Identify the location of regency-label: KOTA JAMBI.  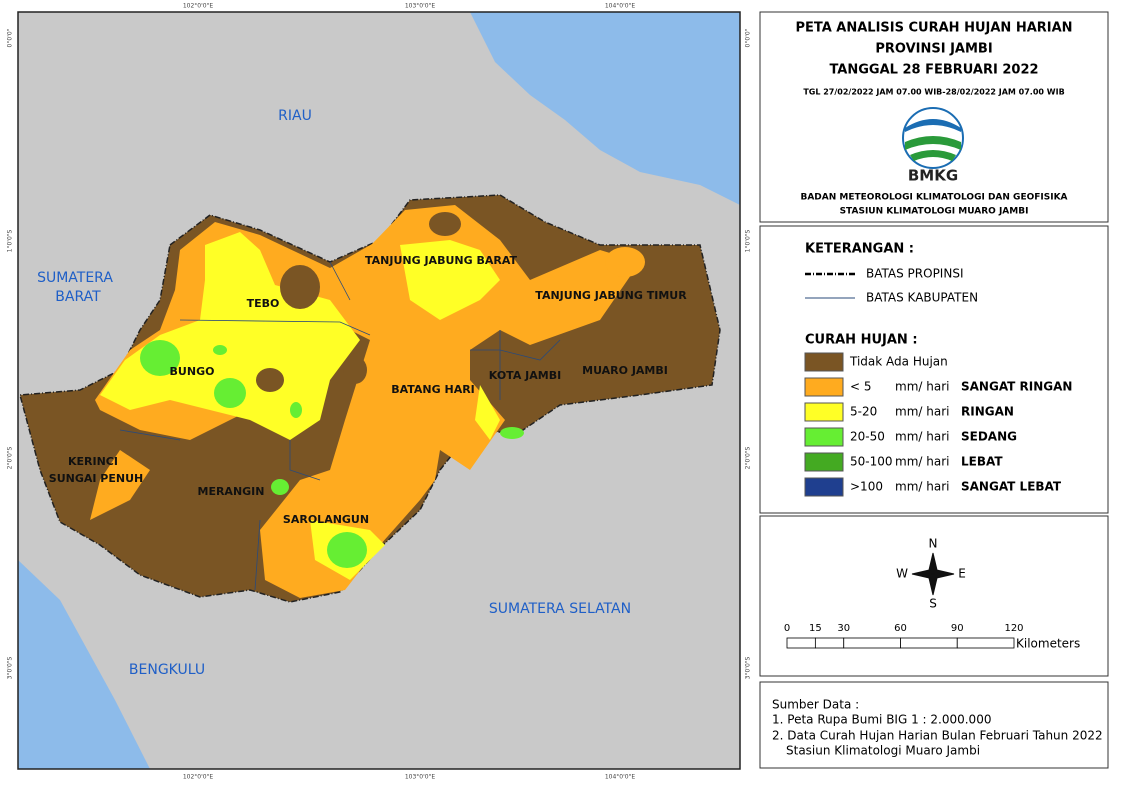
(525, 375).